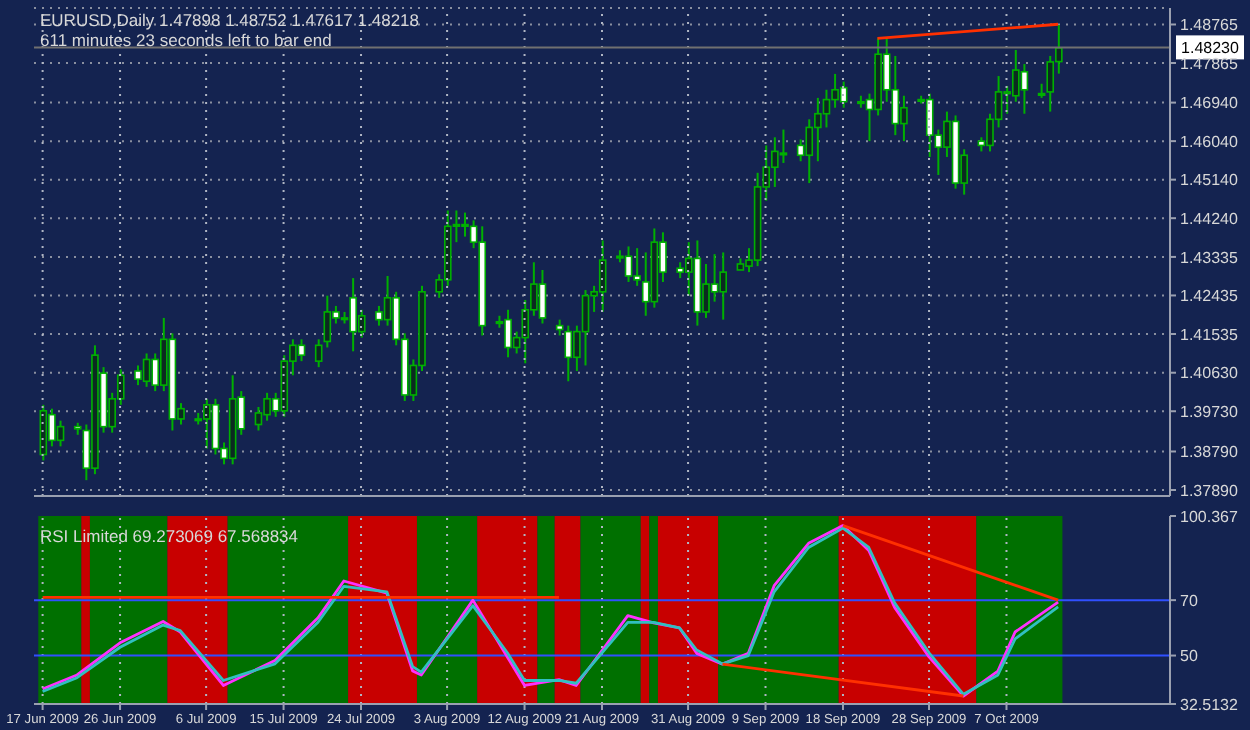 The height and width of the screenshot is (730, 1250). I want to click on ref-line-label: 1.48230, so click(1211, 48).